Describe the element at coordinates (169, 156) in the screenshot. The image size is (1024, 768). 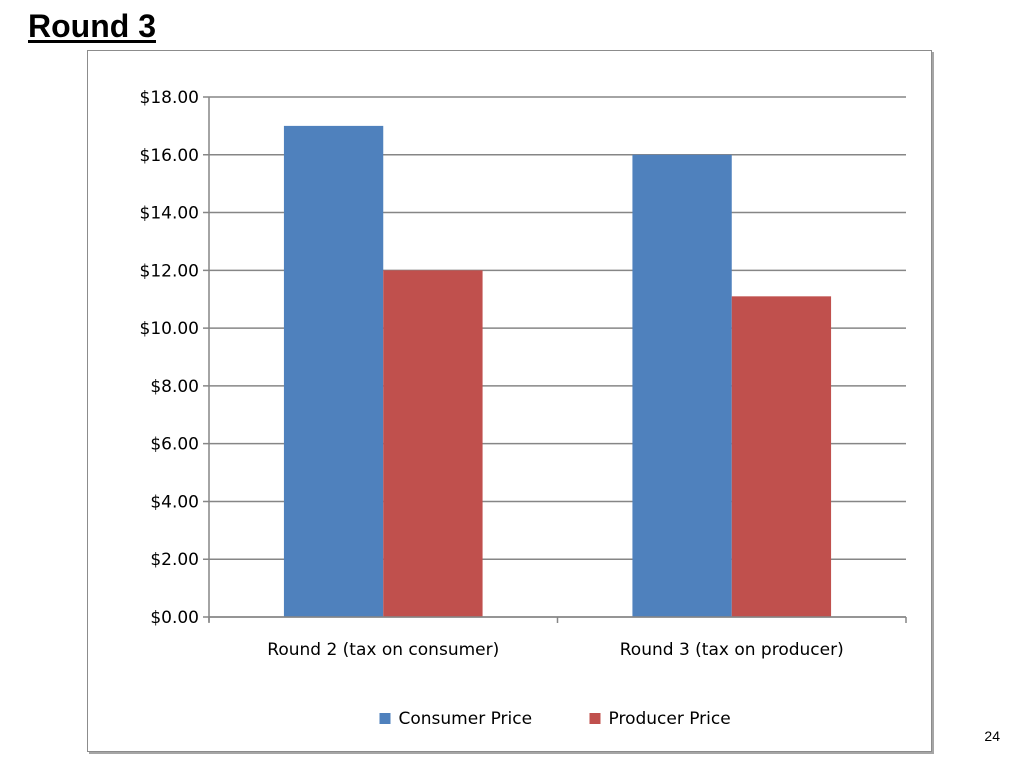
I see `y-tick-label: $16.00` at that location.